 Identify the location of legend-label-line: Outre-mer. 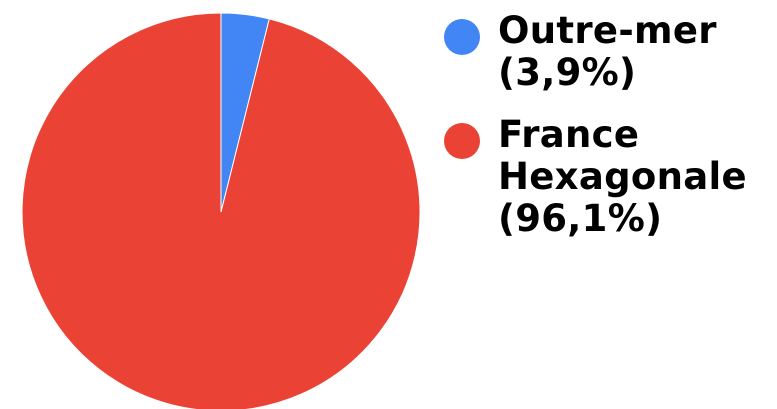
(607, 30).